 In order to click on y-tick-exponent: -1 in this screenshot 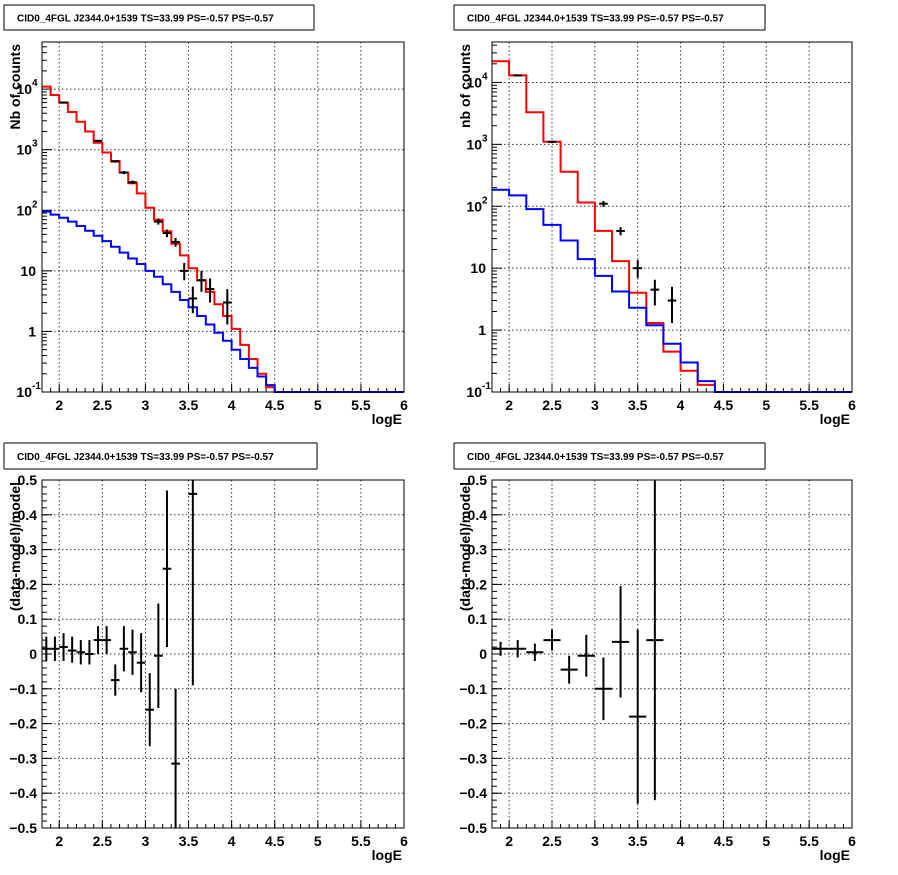, I will do `click(486, 386)`.